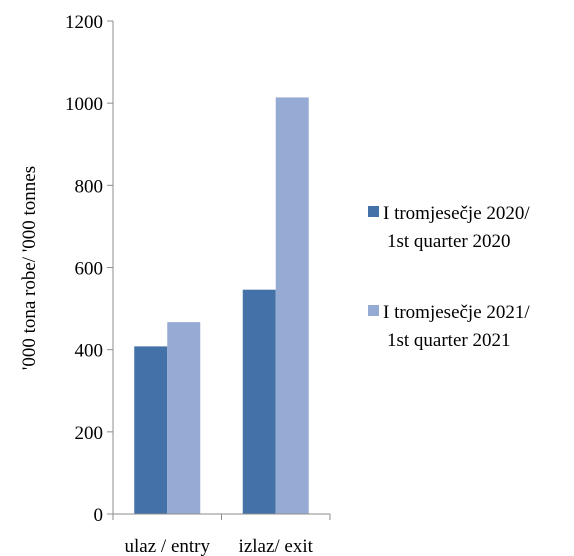 This screenshot has width=574, height=556. Describe the element at coordinates (99, 515) in the screenshot. I see `y-tick-label: 0` at that location.